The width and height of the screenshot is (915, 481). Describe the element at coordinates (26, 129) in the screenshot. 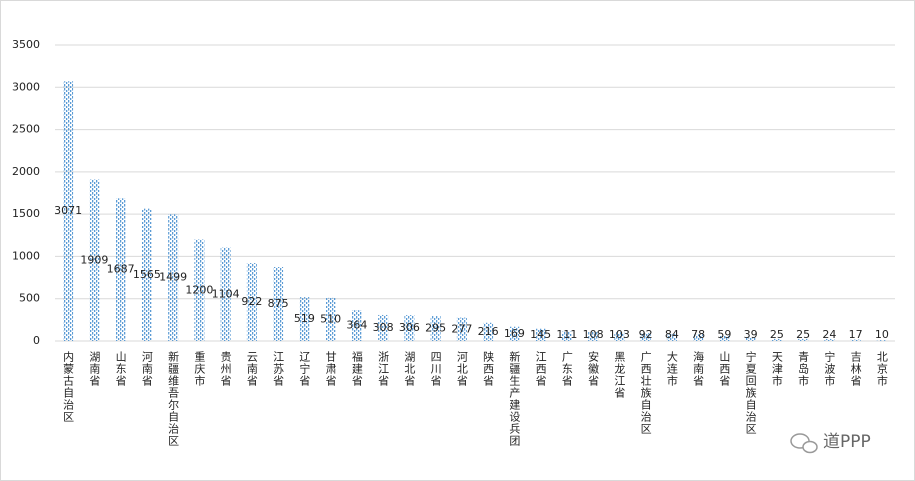

I see `y-tick-label: 2500` at that location.